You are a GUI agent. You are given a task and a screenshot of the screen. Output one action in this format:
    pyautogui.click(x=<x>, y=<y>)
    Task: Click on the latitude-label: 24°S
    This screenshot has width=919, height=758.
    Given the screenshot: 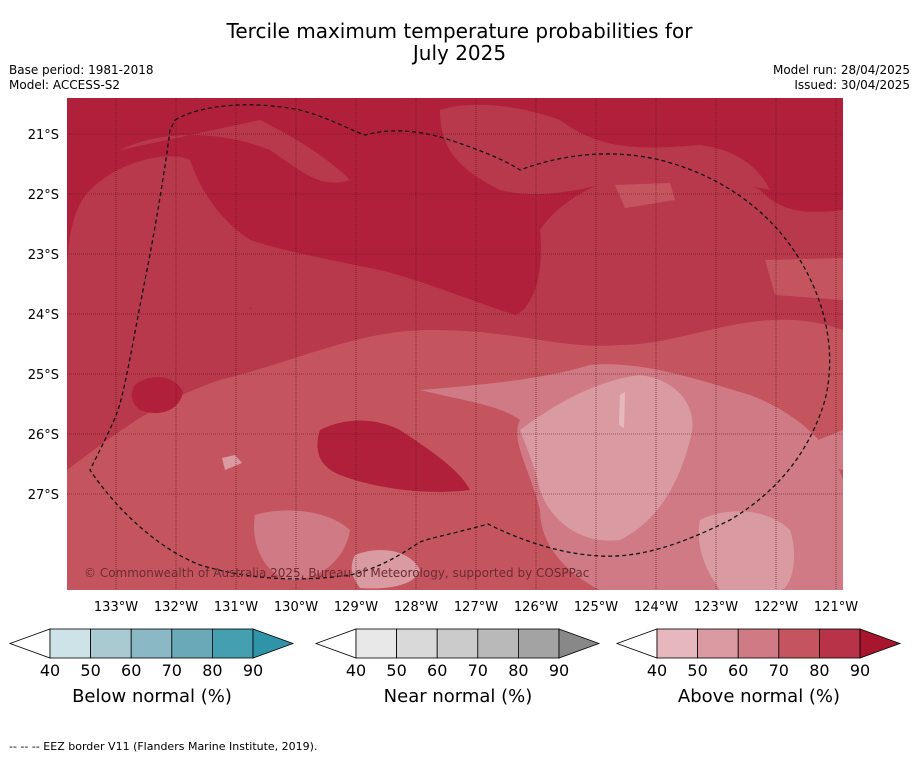 What is the action you would take?
    pyautogui.click(x=43, y=315)
    